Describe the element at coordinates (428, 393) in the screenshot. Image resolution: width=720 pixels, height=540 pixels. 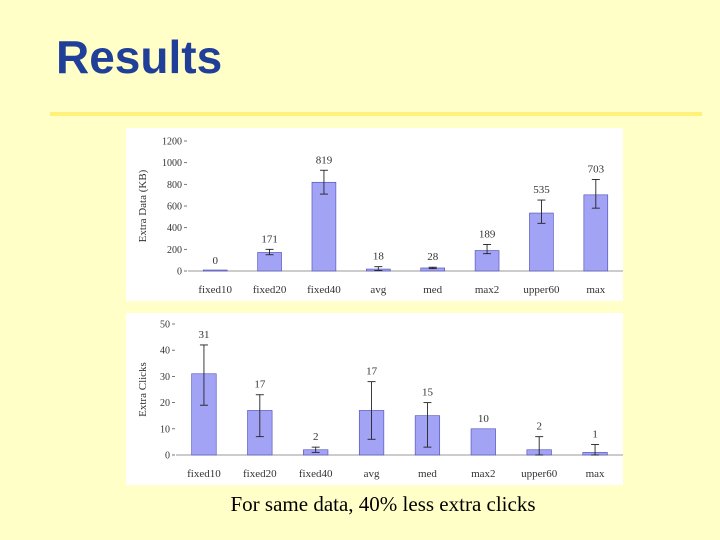
I see `clicks-chart-data-label-med: 15` at that location.